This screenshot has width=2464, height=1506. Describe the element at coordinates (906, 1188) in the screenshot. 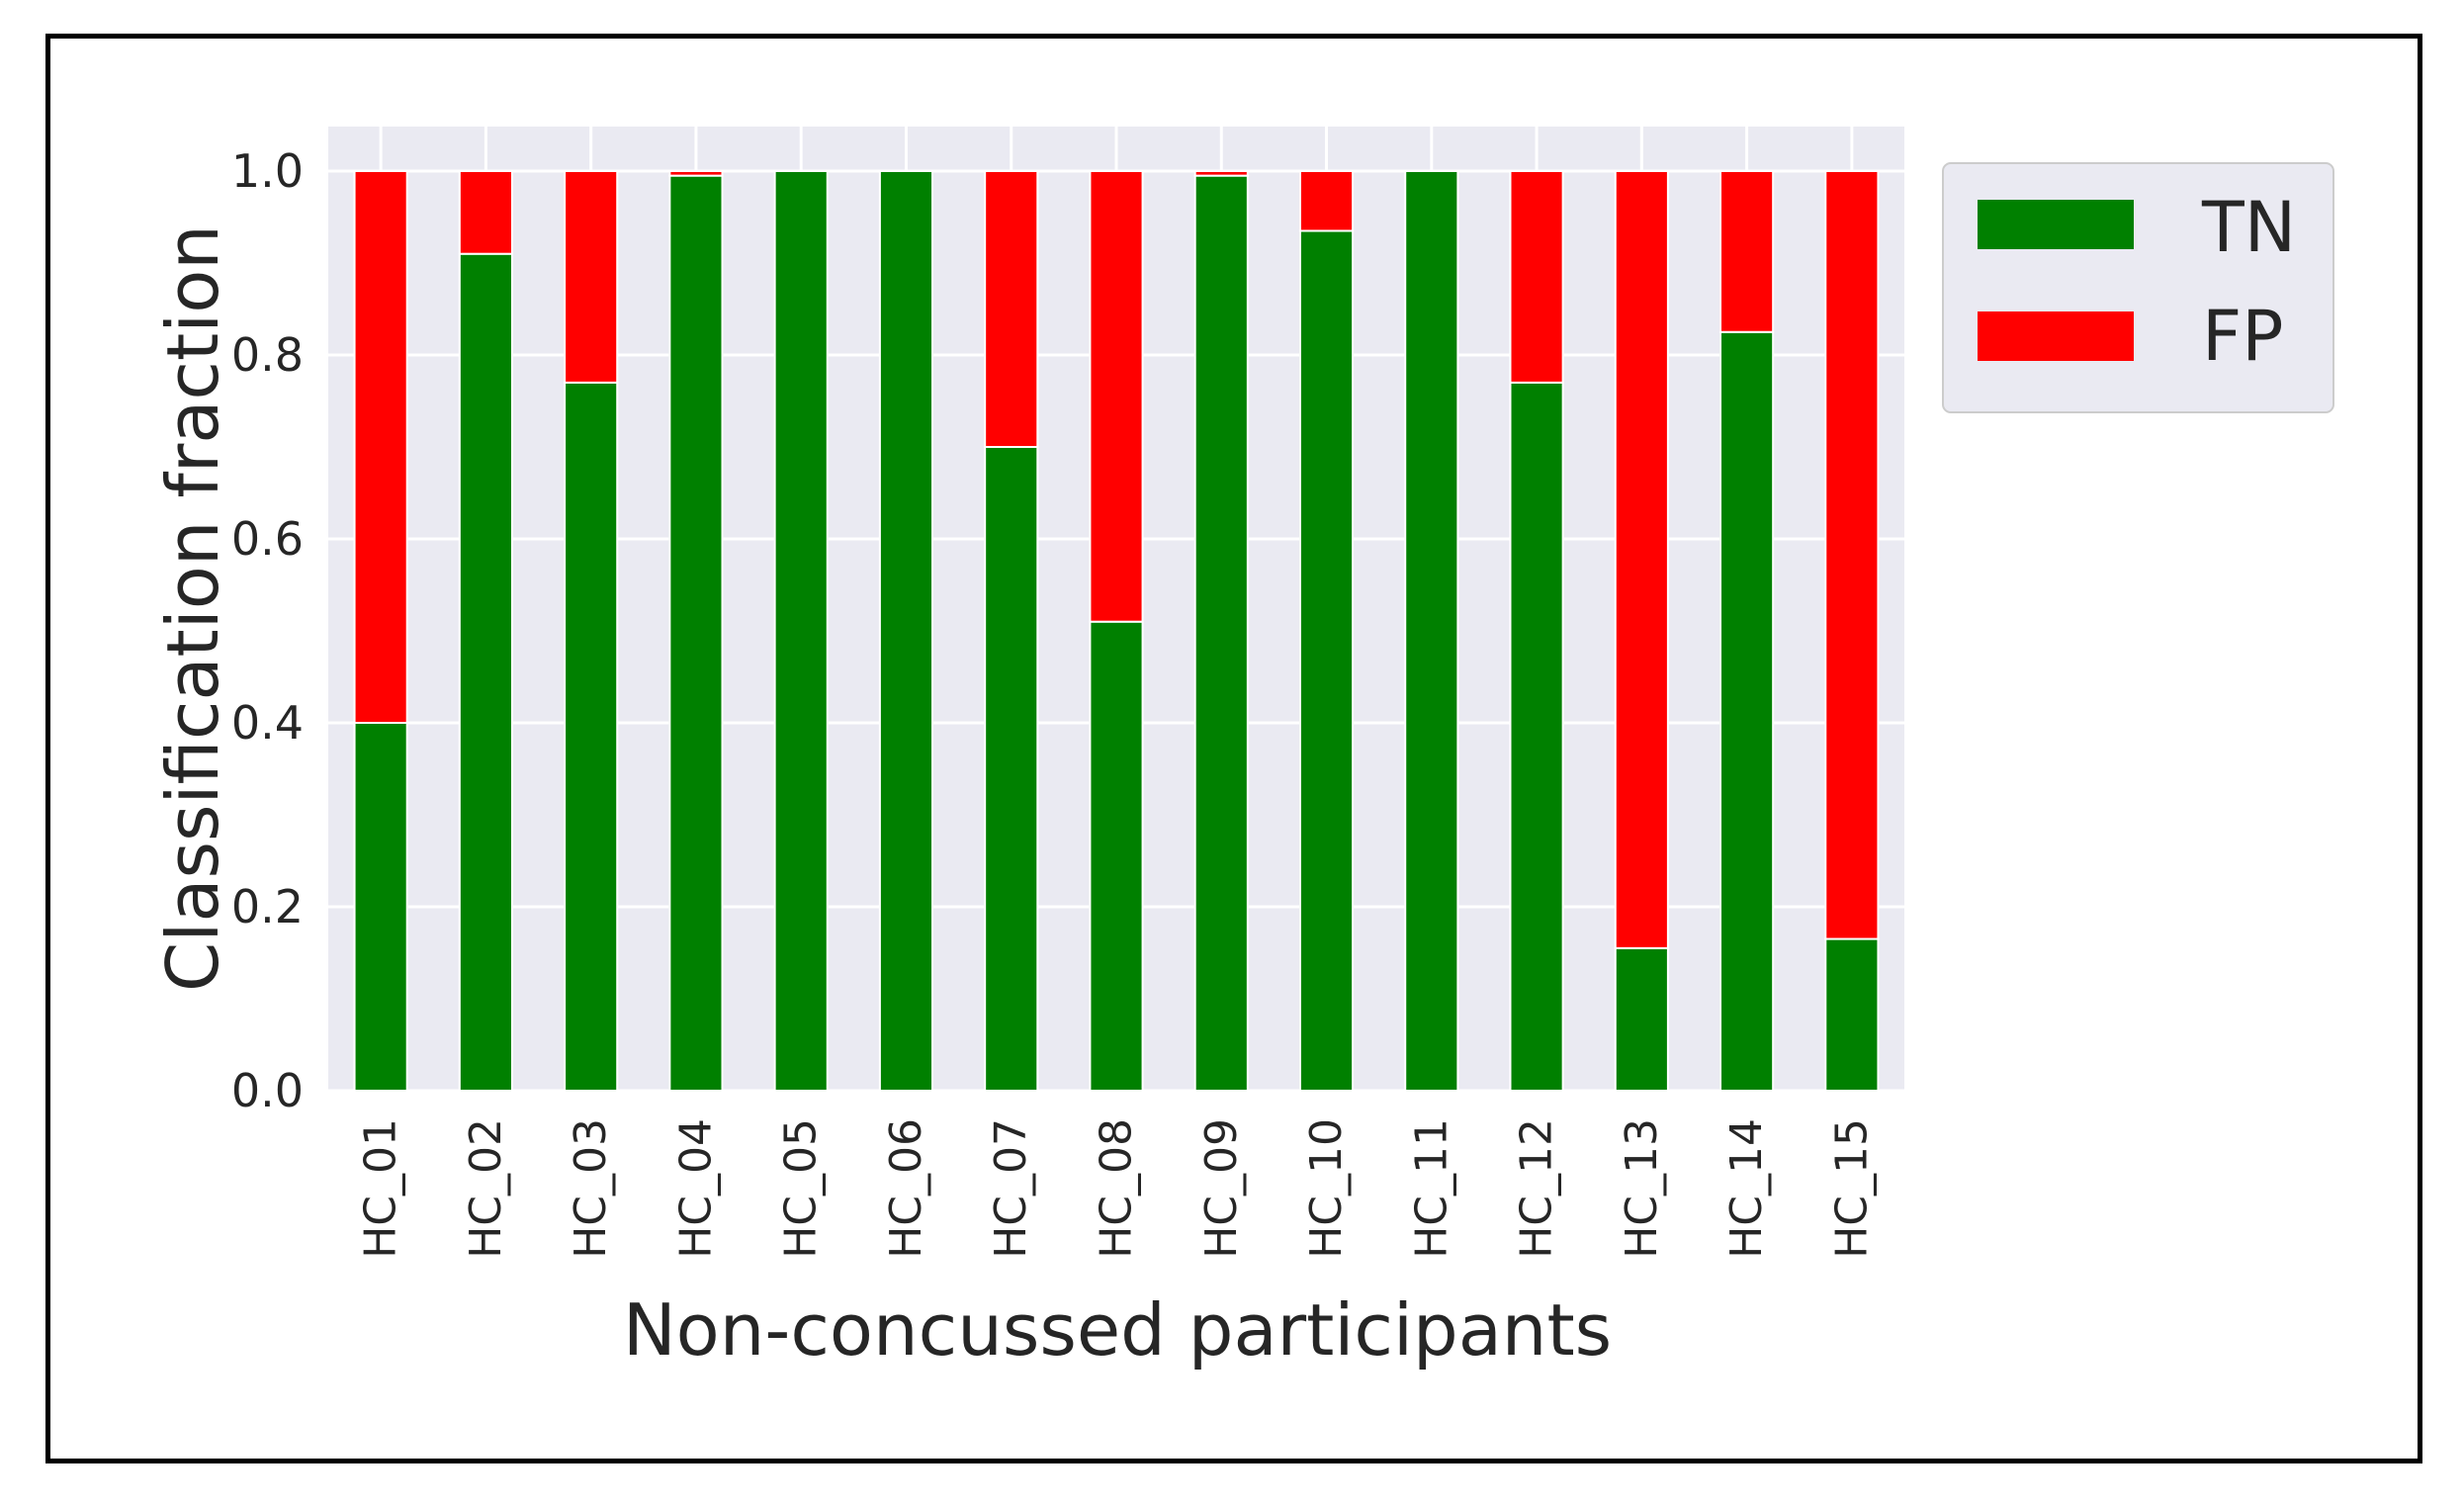

I see `x-tick-label: HC_06` at that location.